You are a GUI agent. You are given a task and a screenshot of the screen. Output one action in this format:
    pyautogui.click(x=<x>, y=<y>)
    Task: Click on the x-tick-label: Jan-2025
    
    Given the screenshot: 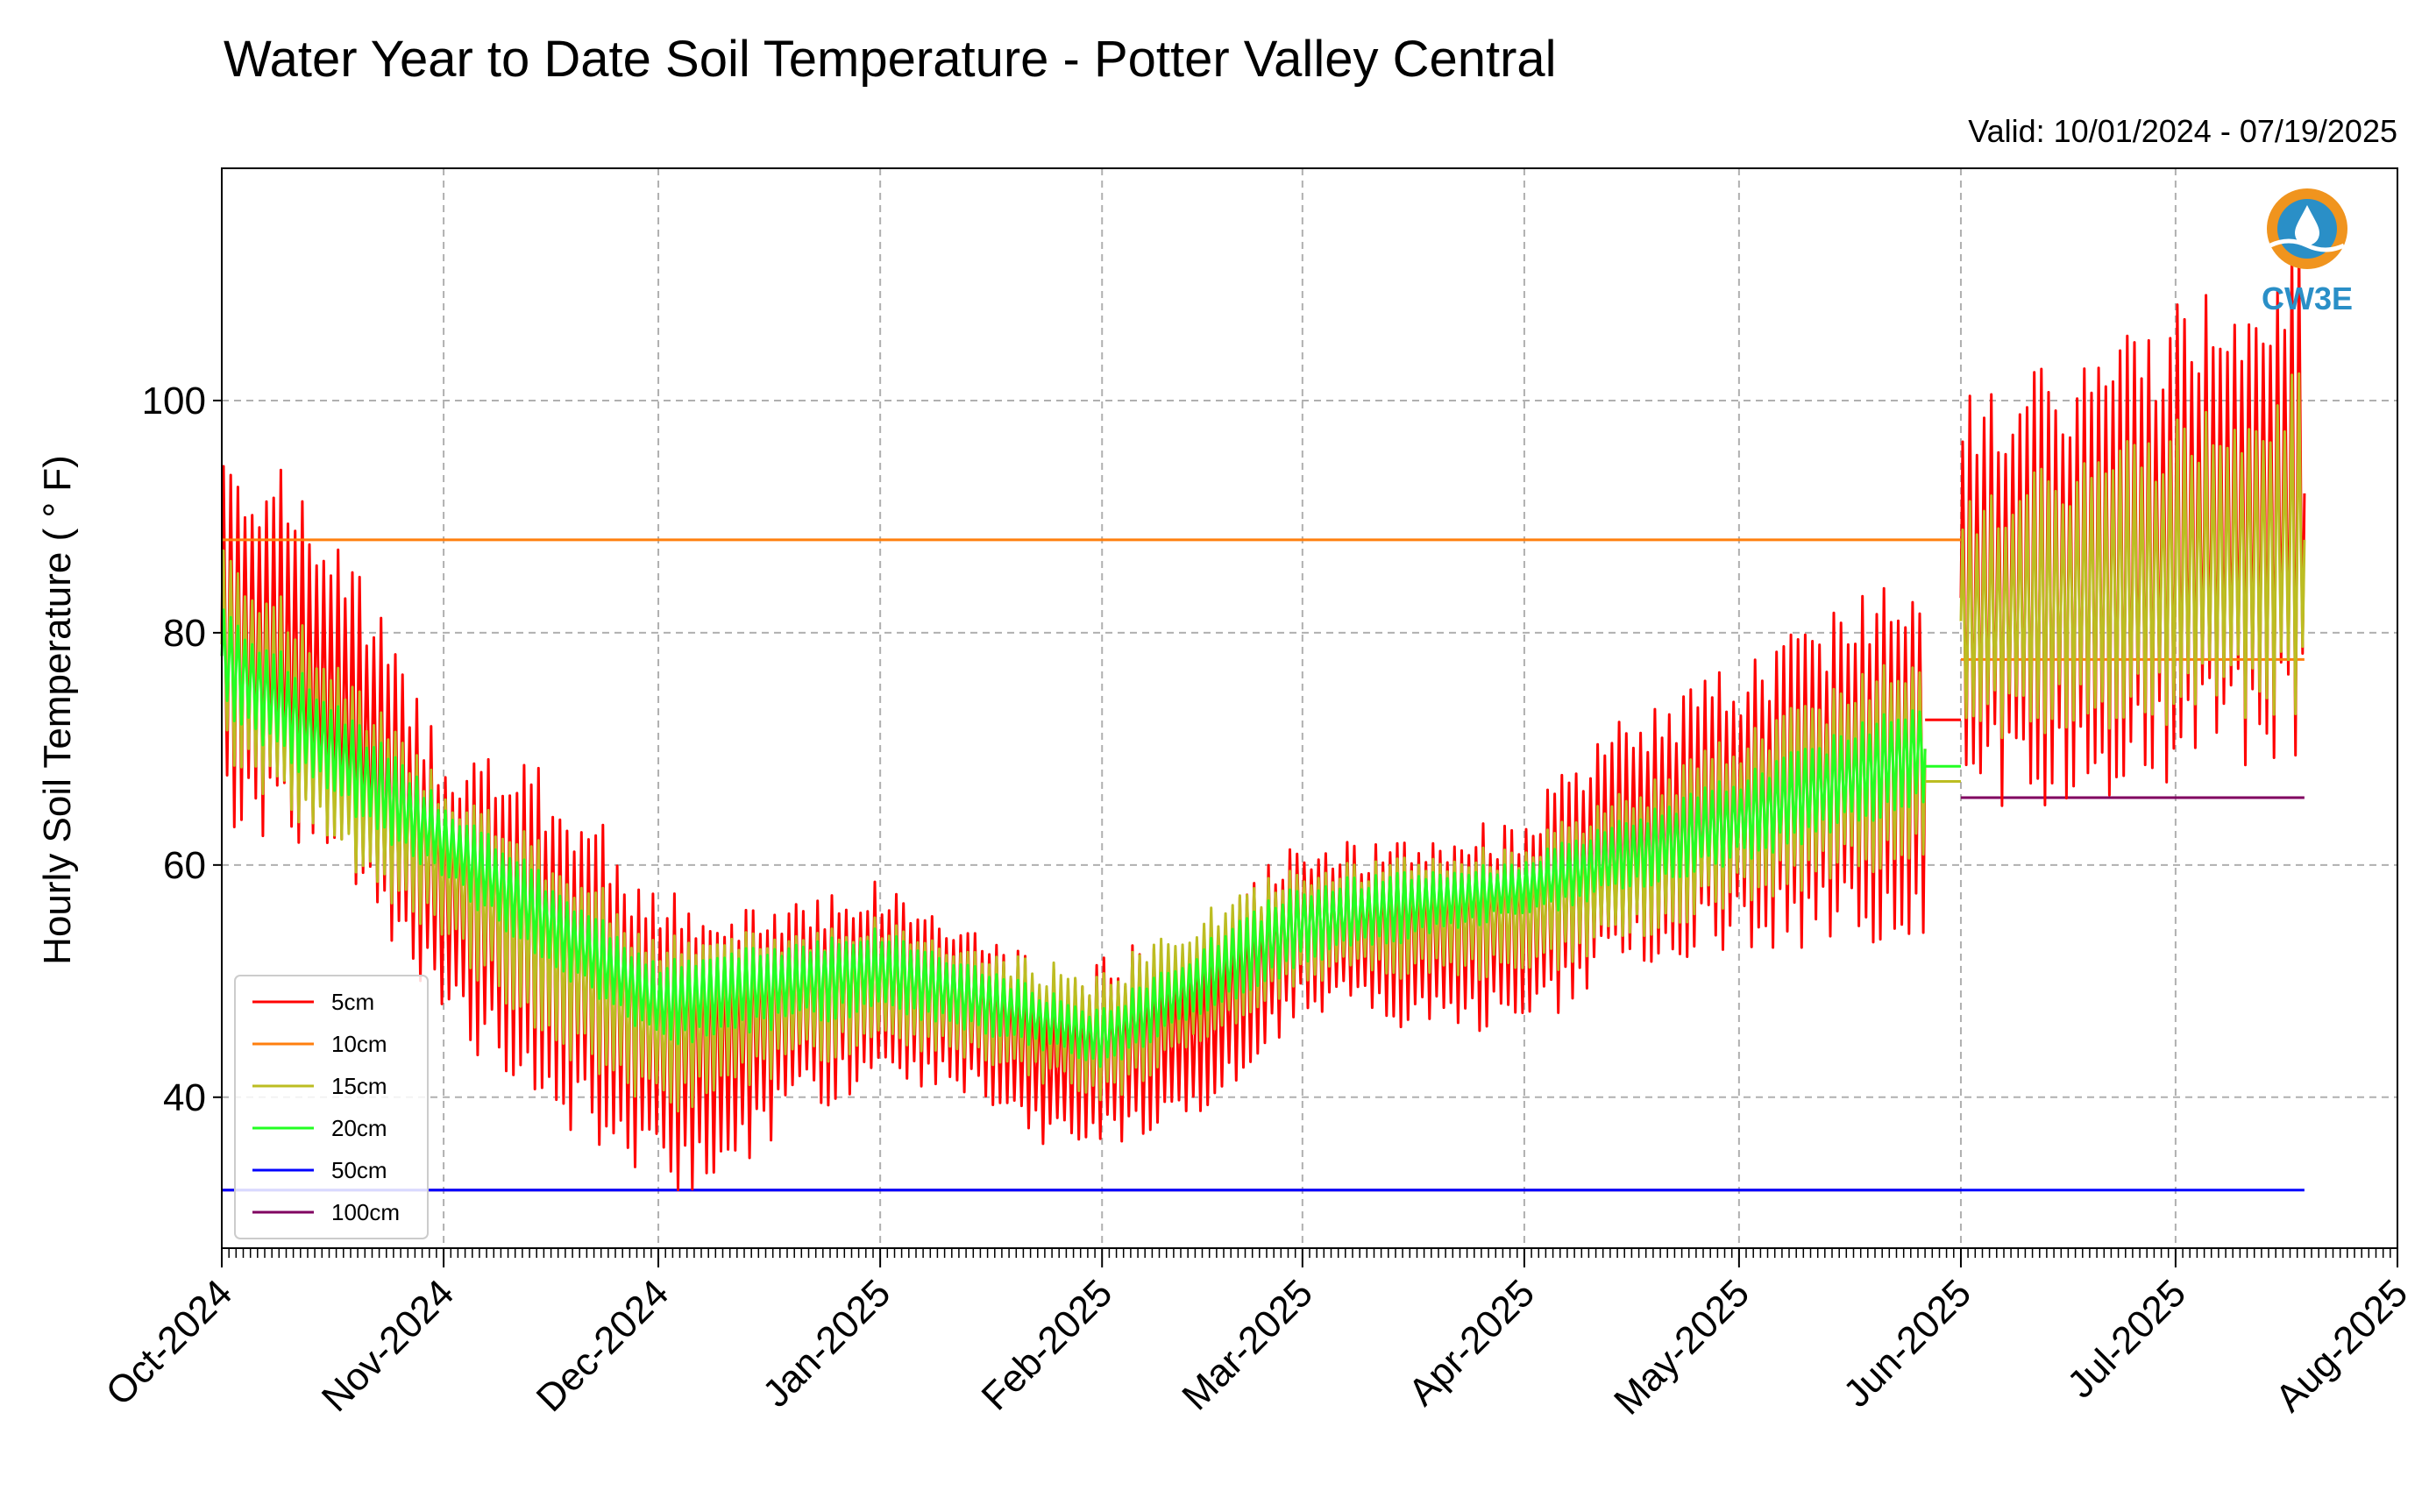 What is the action you would take?
    pyautogui.click(x=826, y=1344)
    